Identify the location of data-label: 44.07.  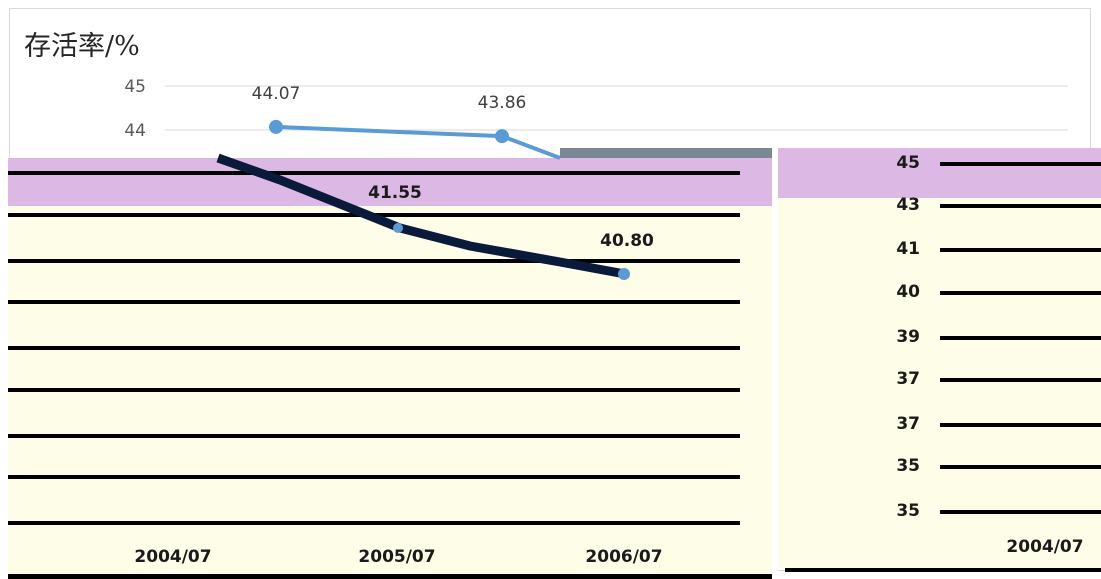
(276, 94).